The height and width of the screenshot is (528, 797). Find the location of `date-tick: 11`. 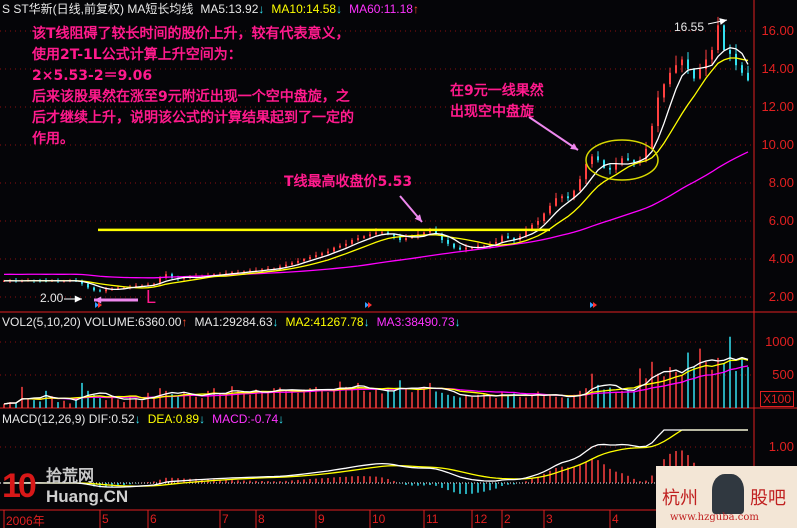

date-tick: 11 is located at coordinates (432, 519).